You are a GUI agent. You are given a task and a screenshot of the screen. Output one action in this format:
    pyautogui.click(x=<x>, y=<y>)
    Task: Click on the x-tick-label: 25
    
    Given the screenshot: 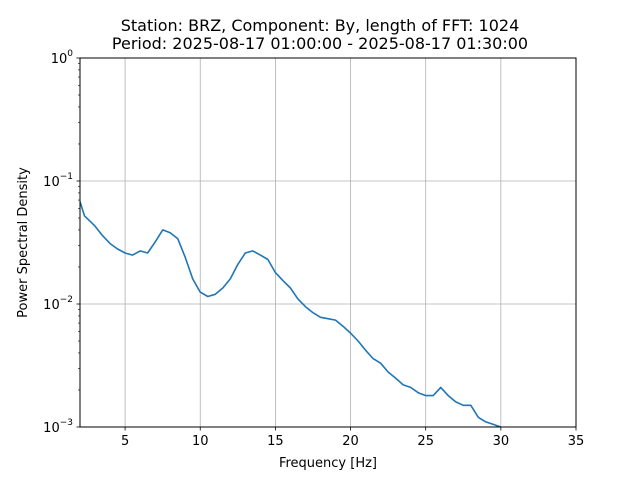 What is the action you would take?
    pyautogui.click(x=425, y=441)
    